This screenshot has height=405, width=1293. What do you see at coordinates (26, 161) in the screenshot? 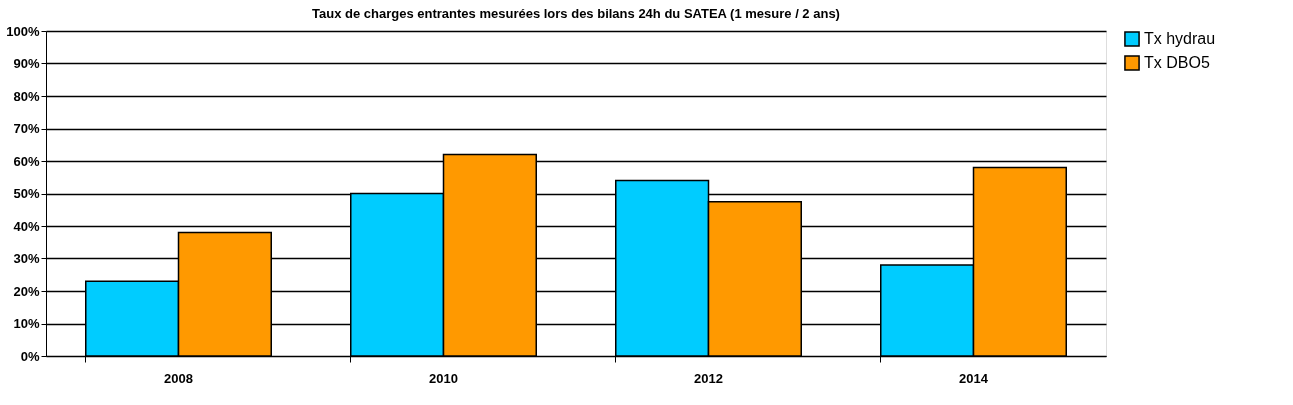
I see `y-tick-label: 60%` at bounding box center [26, 161].